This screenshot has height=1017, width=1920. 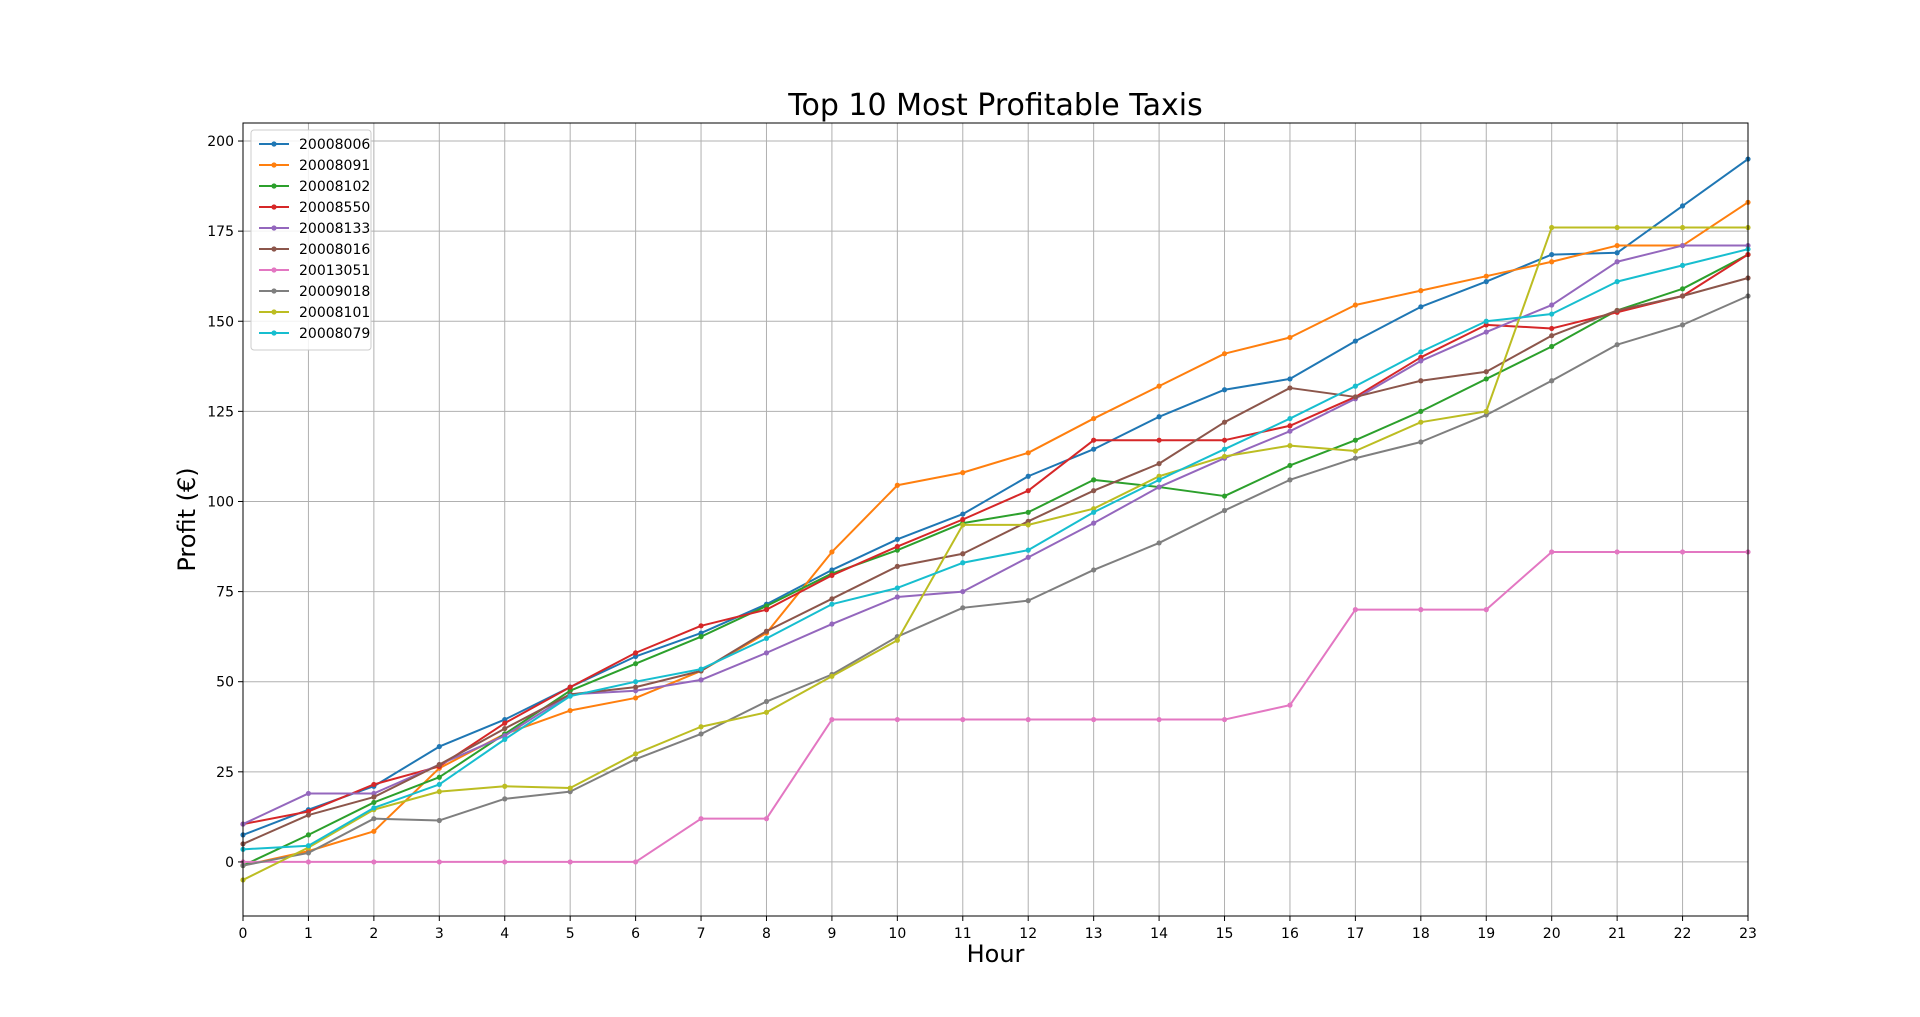 I want to click on legend-label: 20008006, so click(x=334, y=145).